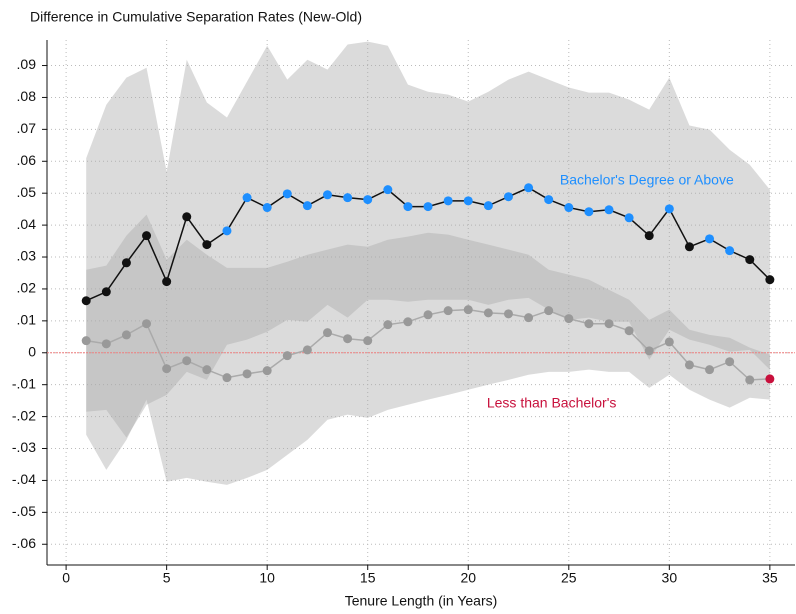 The height and width of the screenshot is (614, 796). What do you see at coordinates (569, 578) in the screenshot?
I see `x-tick-label: 25` at bounding box center [569, 578].